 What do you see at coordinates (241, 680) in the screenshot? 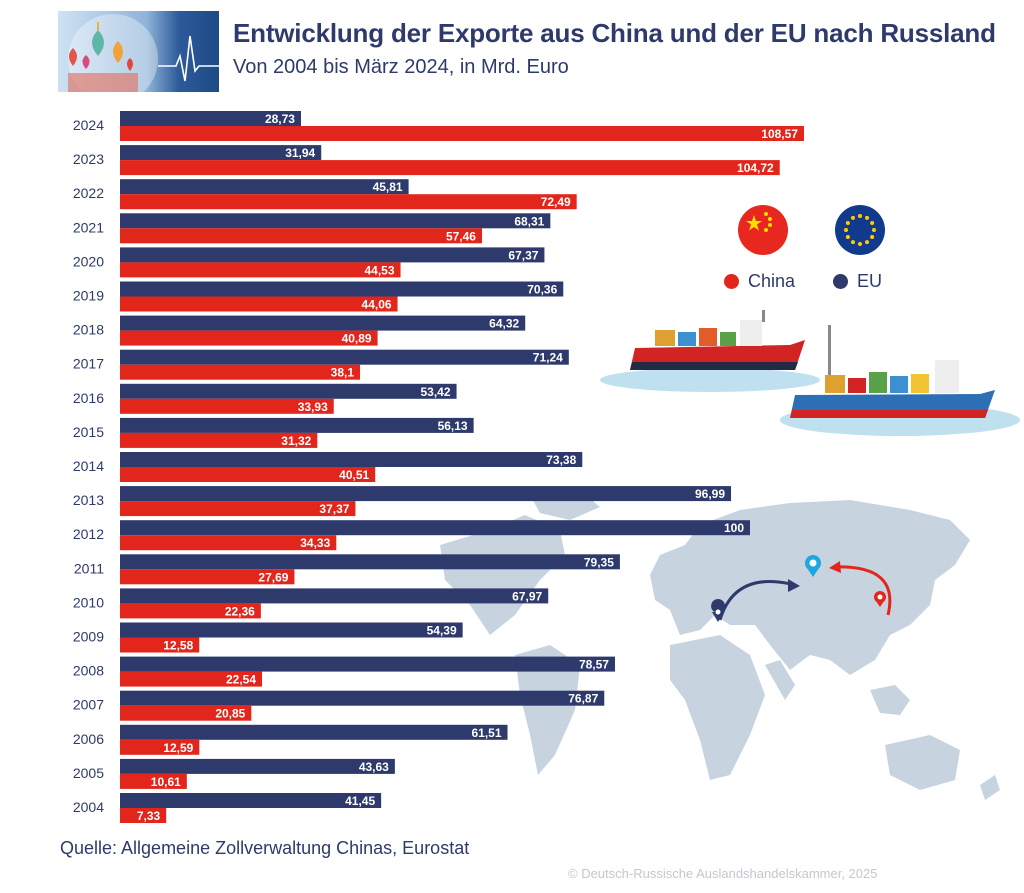
I see `data-label-china: 22,54` at bounding box center [241, 680].